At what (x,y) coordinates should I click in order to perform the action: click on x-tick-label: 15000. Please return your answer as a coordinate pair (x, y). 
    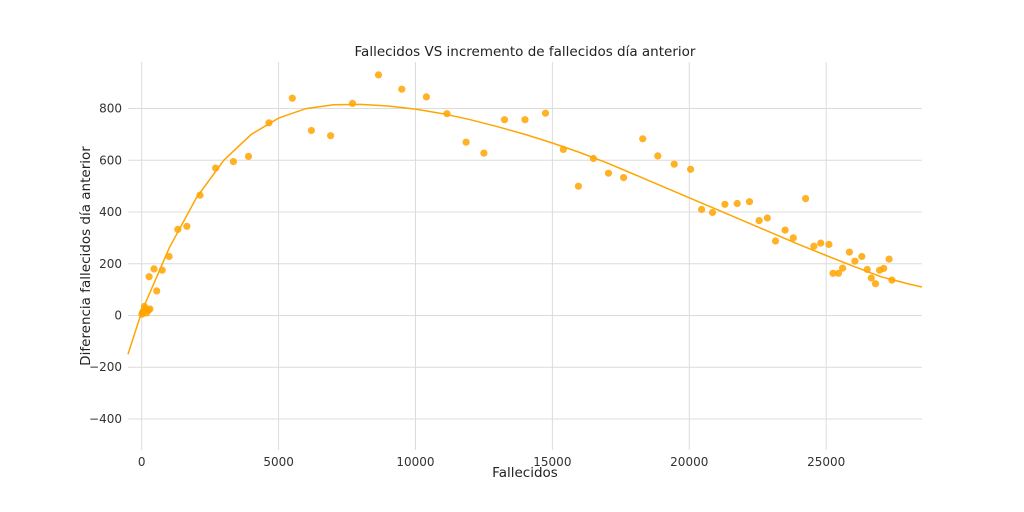
    Looking at the image, I should click on (552, 462).